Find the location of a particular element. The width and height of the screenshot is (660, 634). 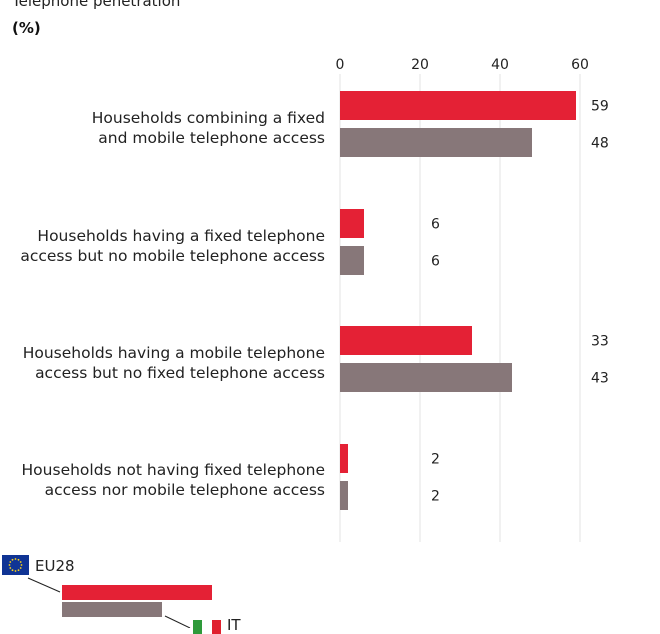

legend-connector-it is located at coordinates (177, 621).